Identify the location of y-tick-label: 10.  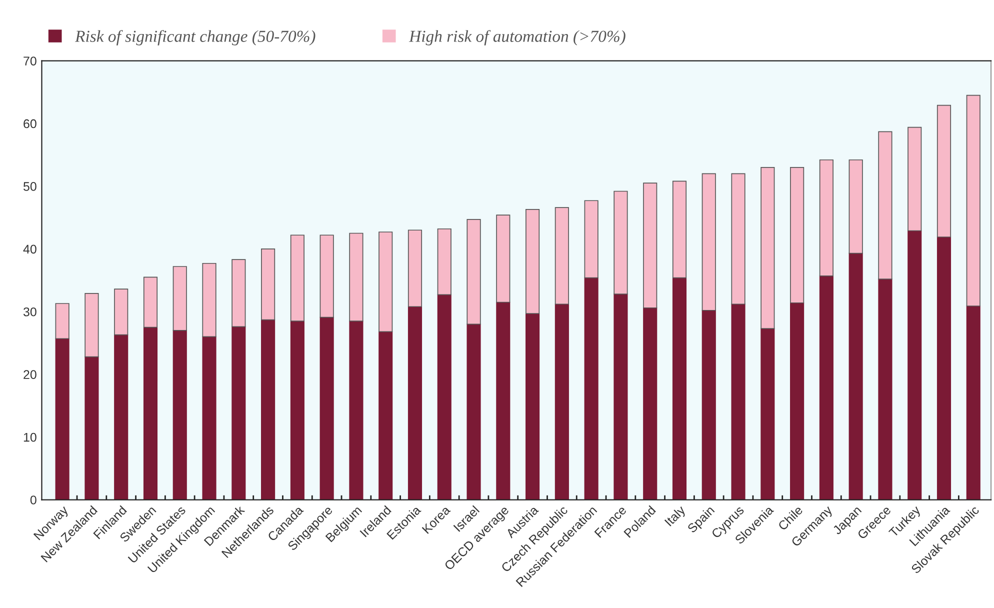
(30, 437).